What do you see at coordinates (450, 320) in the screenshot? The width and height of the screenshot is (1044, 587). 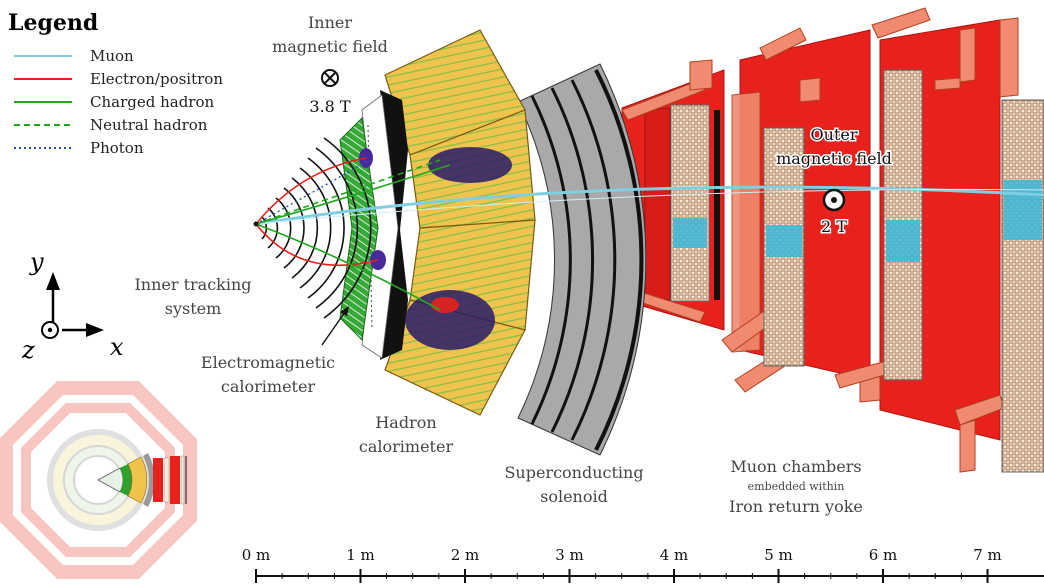 I see `hcal-deposit-lower` at bounding box center [450, 320].